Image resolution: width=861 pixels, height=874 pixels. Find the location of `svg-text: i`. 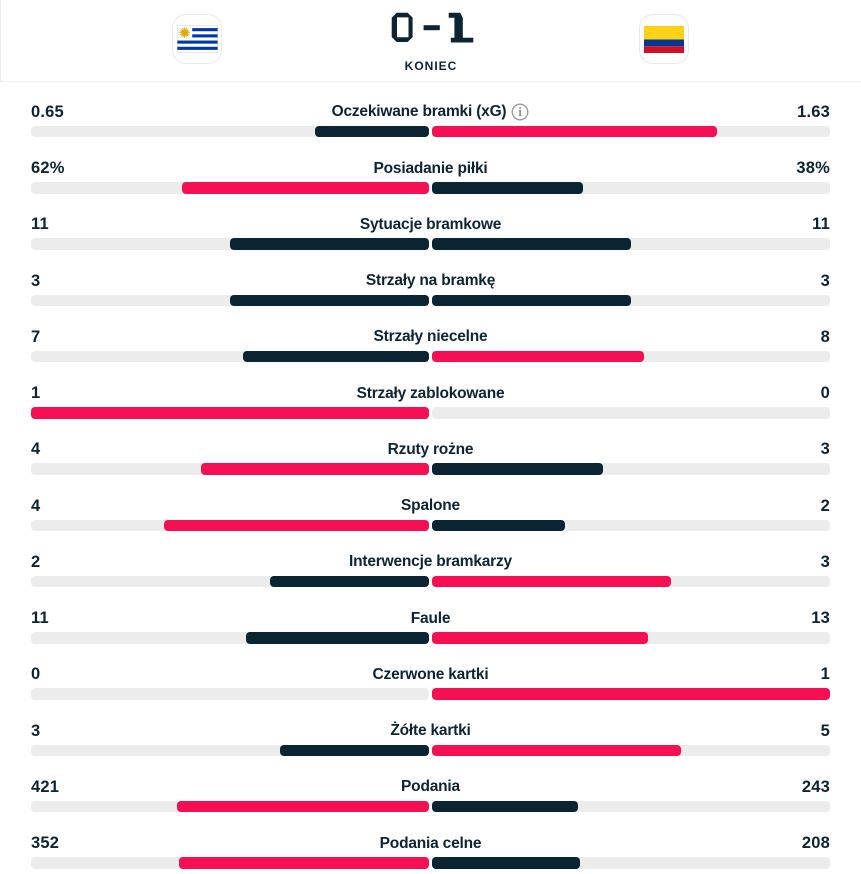

svg-text: i is located at coordinates (521, 112).